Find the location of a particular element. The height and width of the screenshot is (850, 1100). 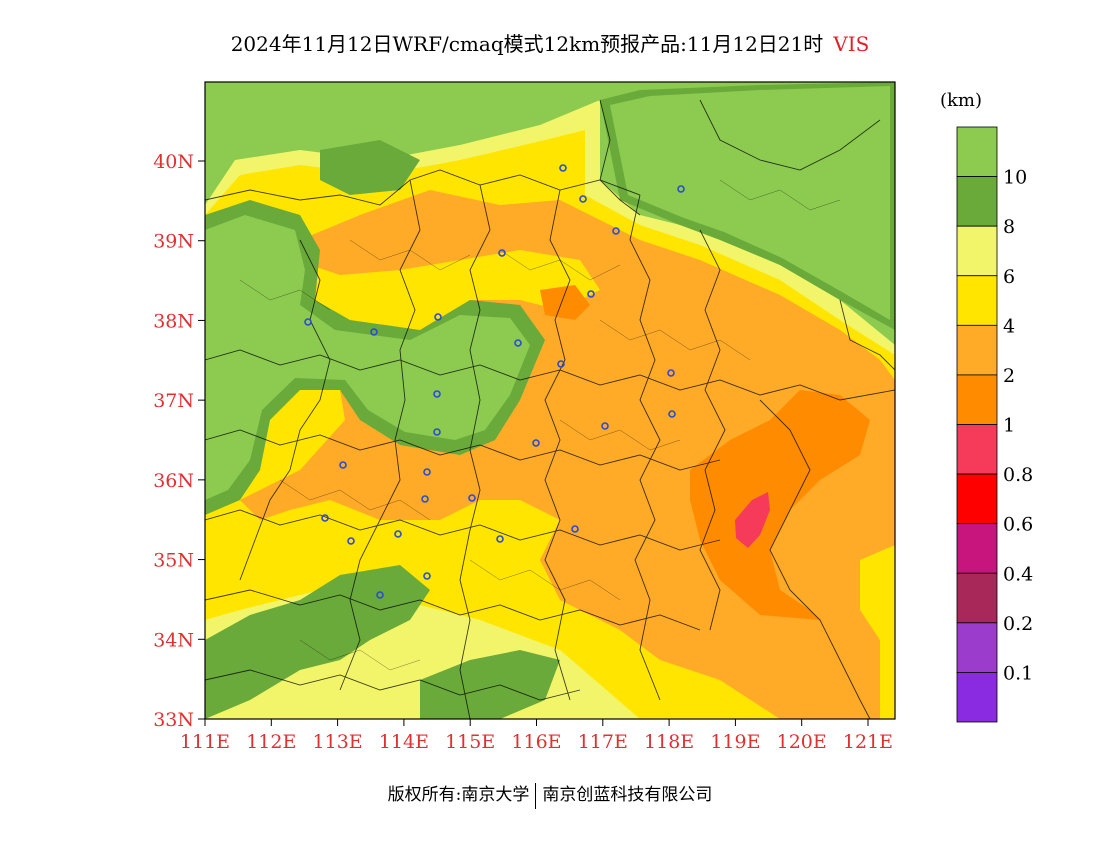

latitude-axis: 40N 39N 38N 37N 36N 35N 34N 33N is located at coordinates (179, 441).